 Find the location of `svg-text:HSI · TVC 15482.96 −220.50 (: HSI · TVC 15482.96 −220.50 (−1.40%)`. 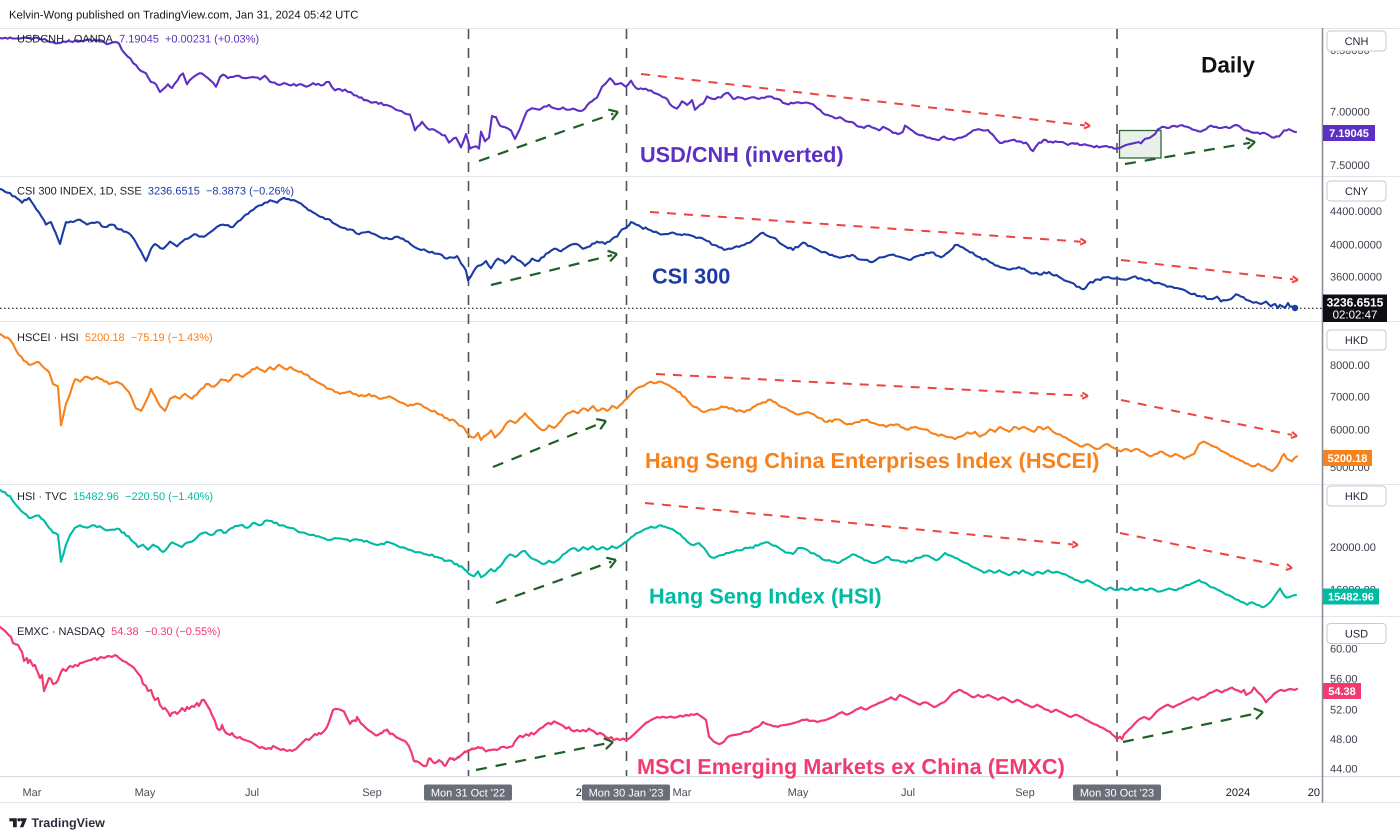

svg-text:HSI · TVC 15482.96 −220.50 (: HSI · TVC 15482.96 −220.50 (−1.40%) is located at coordinates (115, 497).